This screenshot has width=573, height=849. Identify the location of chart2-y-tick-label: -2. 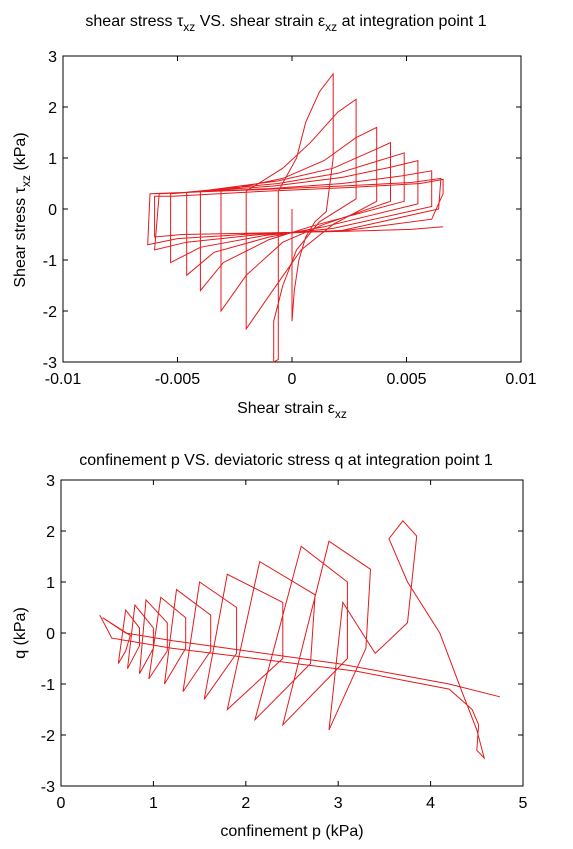
(48, 736).